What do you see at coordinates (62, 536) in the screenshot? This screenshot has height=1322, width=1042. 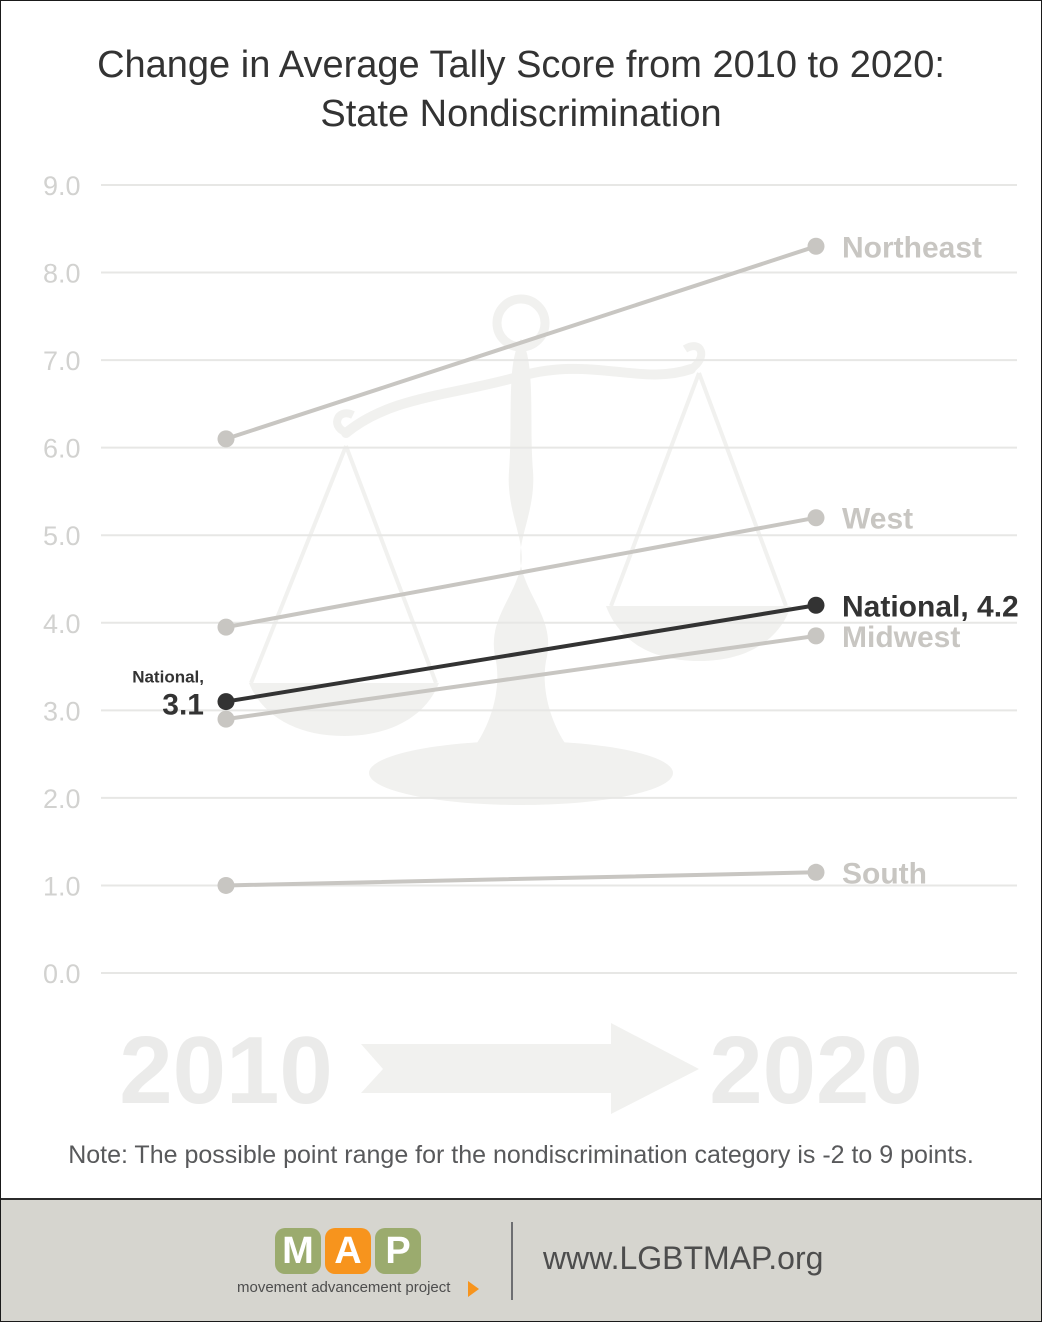 I see `y-tick-label: 5.0` at bounding box center [62, 536].